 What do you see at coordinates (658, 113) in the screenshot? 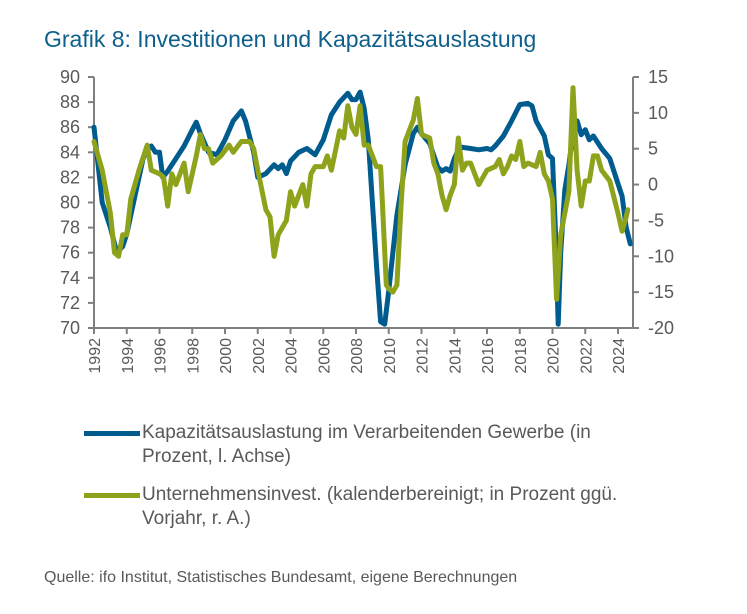
I see `right-tick-label: 10` at bounding box center [658, 113].